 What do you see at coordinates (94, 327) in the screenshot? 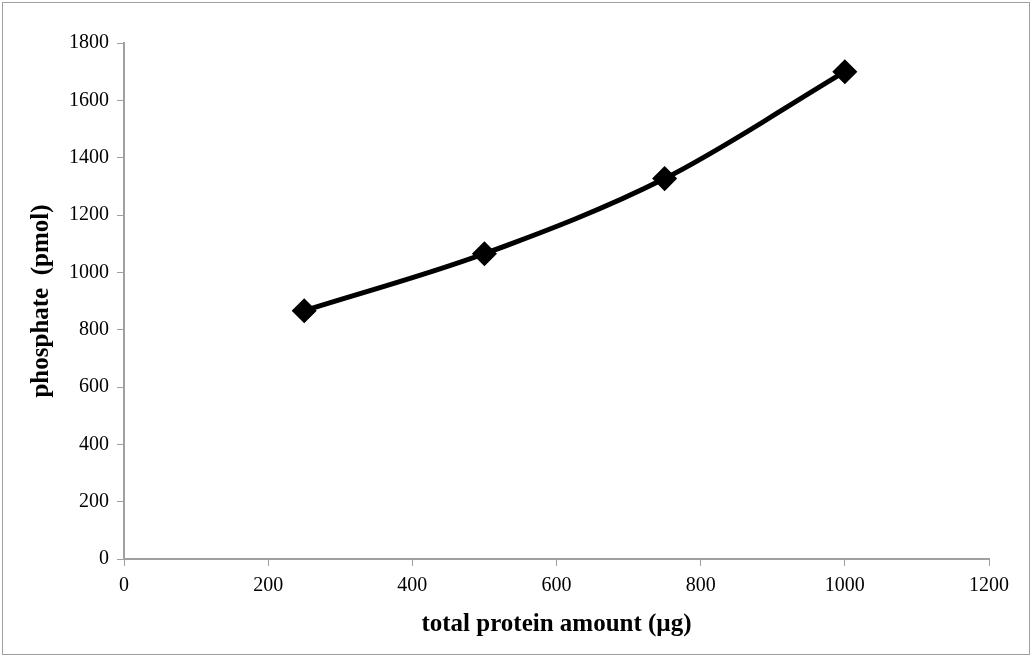
I see `y-tick-label: 800` at bounding box center [94, 327].